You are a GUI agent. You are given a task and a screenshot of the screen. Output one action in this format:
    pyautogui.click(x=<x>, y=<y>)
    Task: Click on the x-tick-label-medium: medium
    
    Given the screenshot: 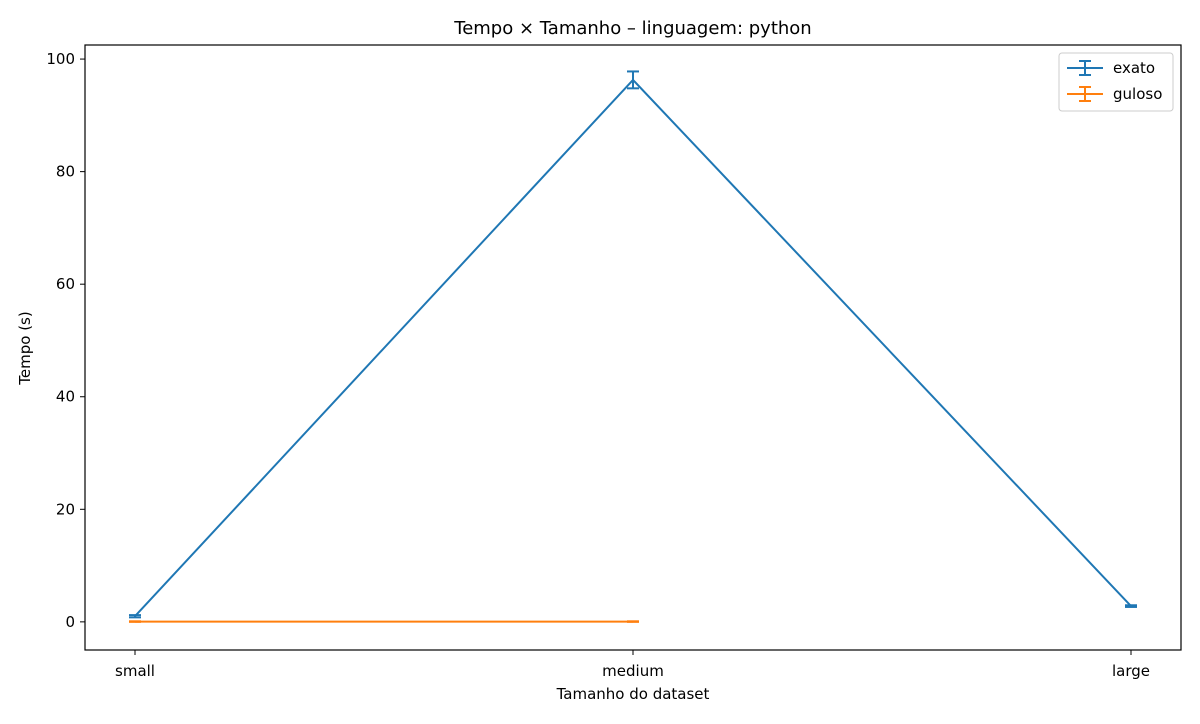 What is the action you would take?
    pyautogui.click(x=633, y=671)
    